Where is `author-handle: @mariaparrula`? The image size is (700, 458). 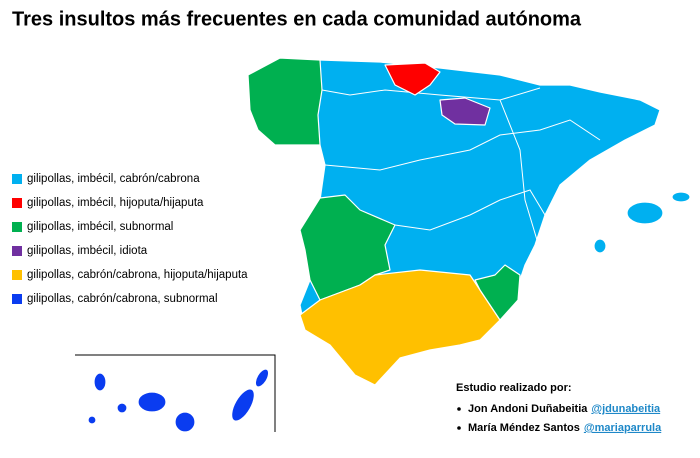 author-handle: @mariaparrula is located at coordinates (623, 428).